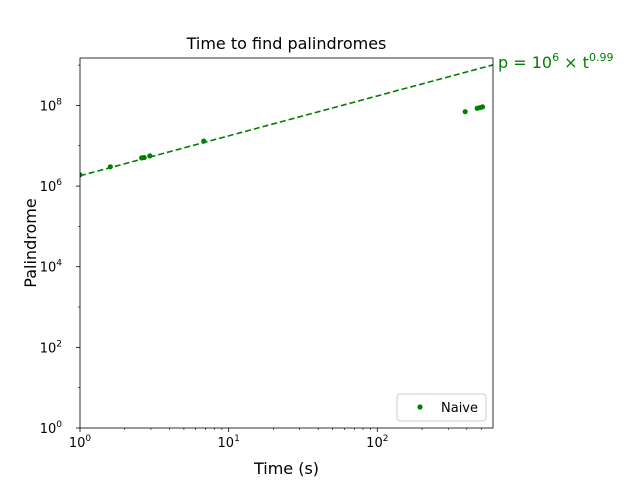 This screenshot has width=640, height=480. Describe the element at coordinates (30, 242) in the screenshot. I see `y-axis-label: Palindrome` at that location.